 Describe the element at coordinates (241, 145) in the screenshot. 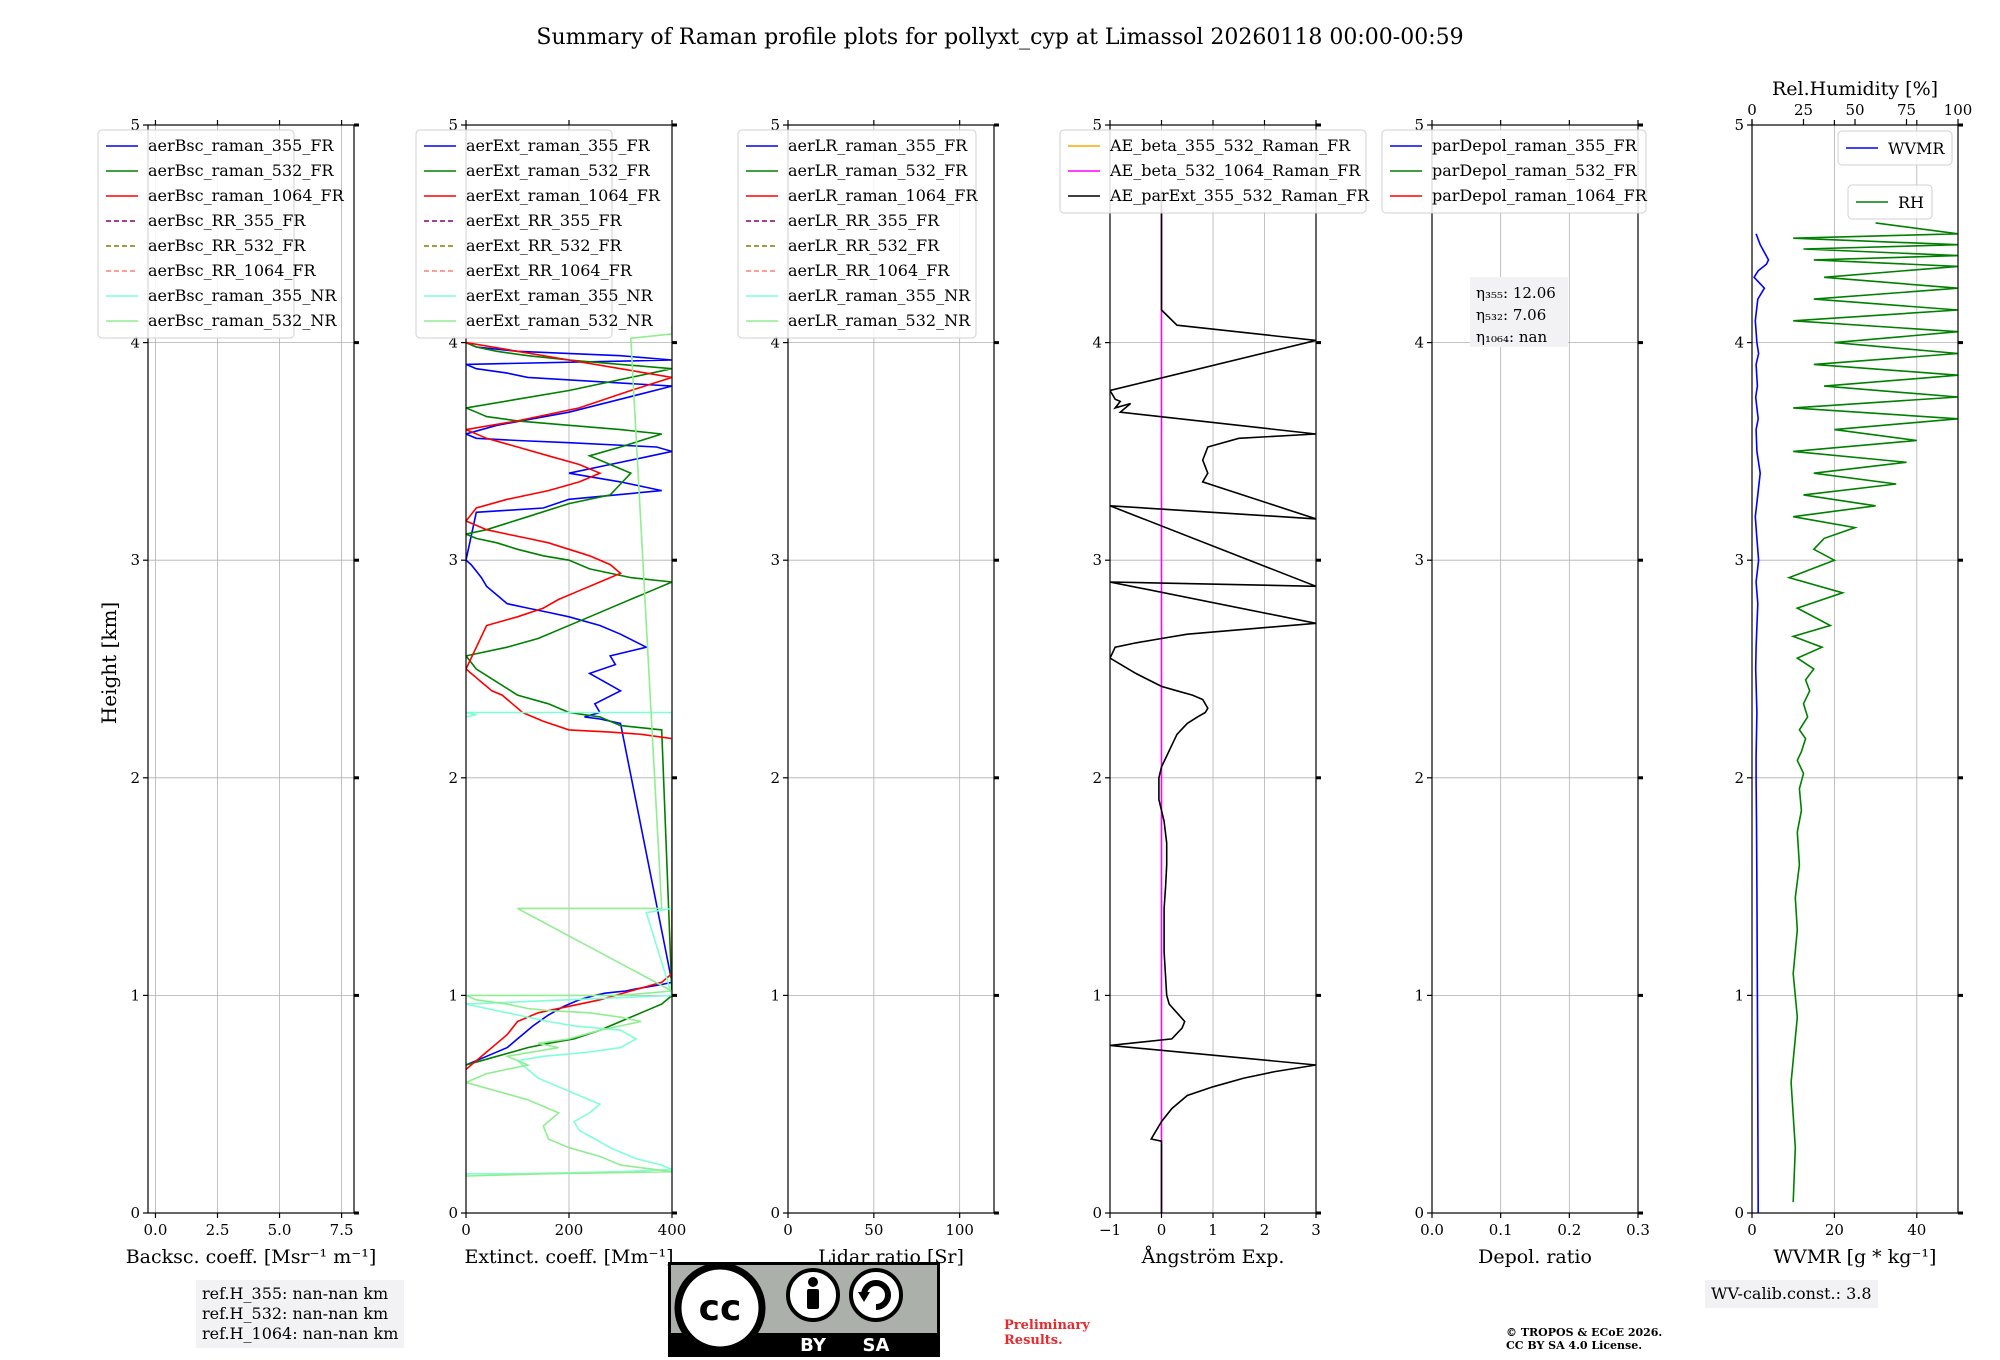

I see `legend-label: aerBsc_raman_355_FR` at that location.